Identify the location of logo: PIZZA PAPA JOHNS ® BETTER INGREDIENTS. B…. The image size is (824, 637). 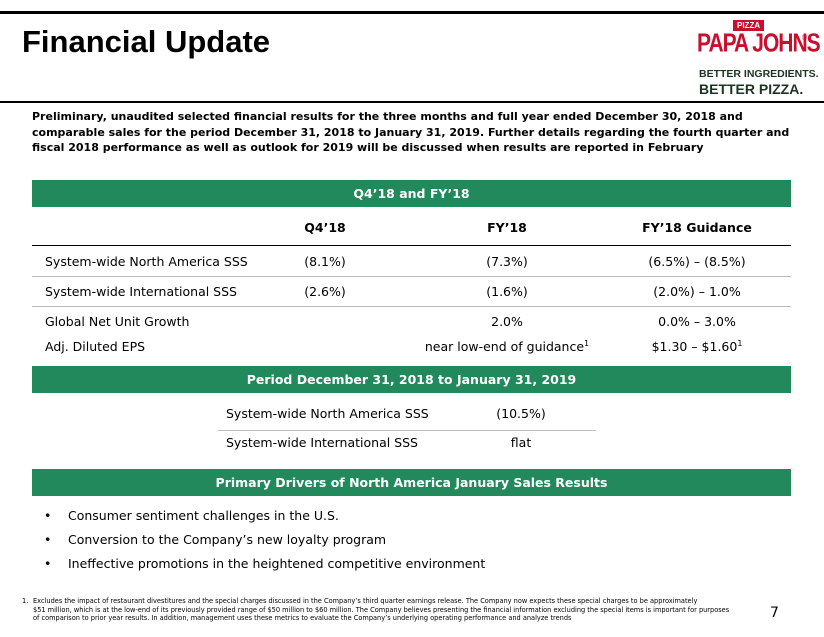
(759, 60).